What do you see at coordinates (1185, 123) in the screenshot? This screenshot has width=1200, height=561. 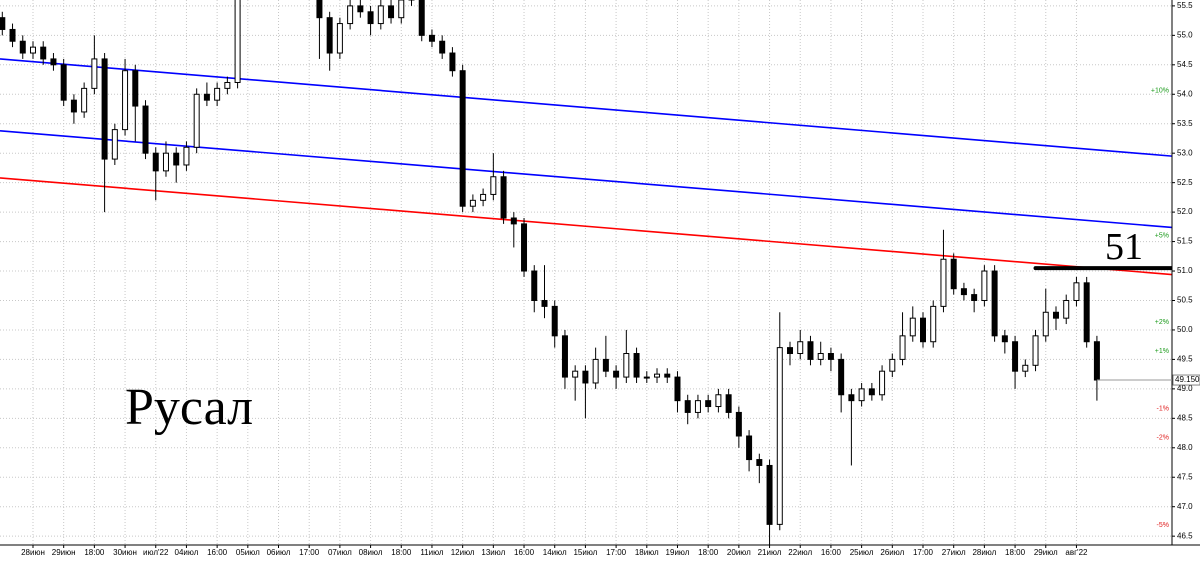 I see `y-tick-label: 53.5` at bounding box center [1185, 123].